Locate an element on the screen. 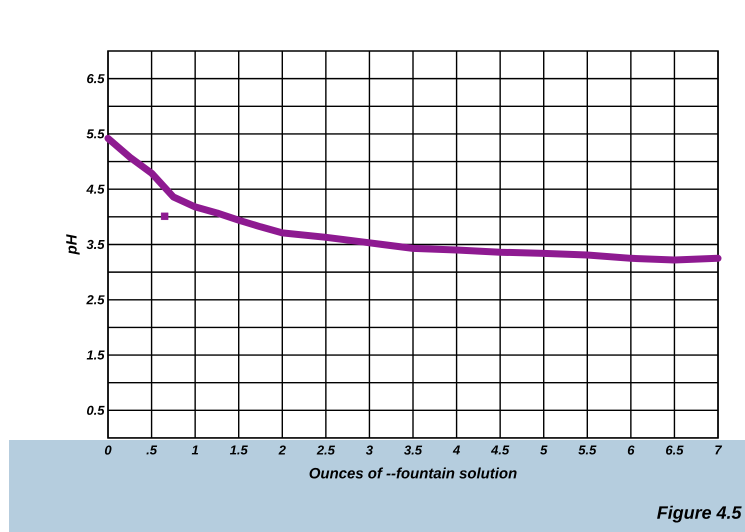 This screenshot has width=745, height=532. y-axis-title: pH is located at coordinates (73, 244).